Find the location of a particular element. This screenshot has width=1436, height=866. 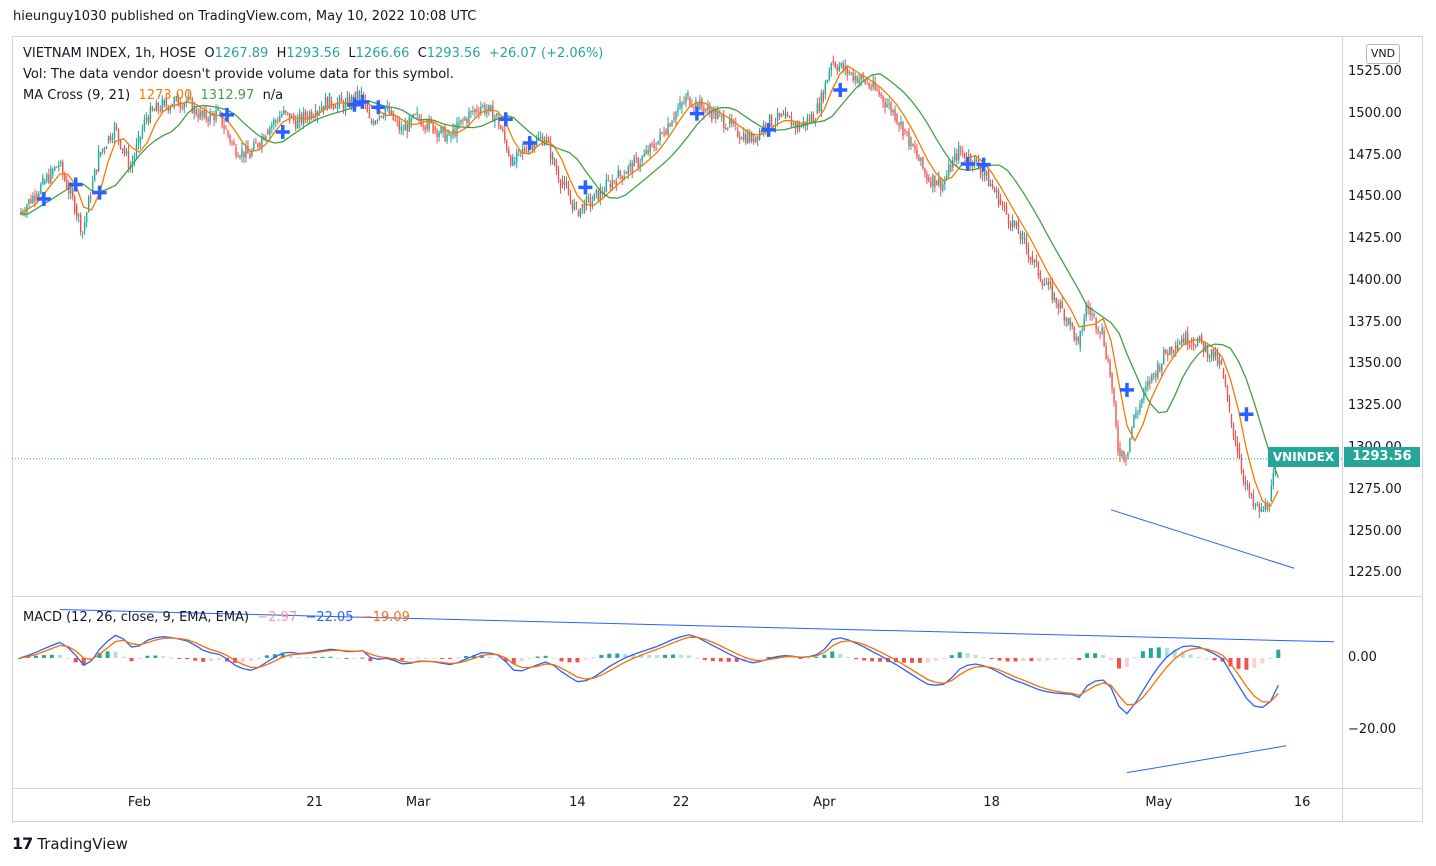

price-tick-label: 1450.00 is located at coordinates (1375, 197).